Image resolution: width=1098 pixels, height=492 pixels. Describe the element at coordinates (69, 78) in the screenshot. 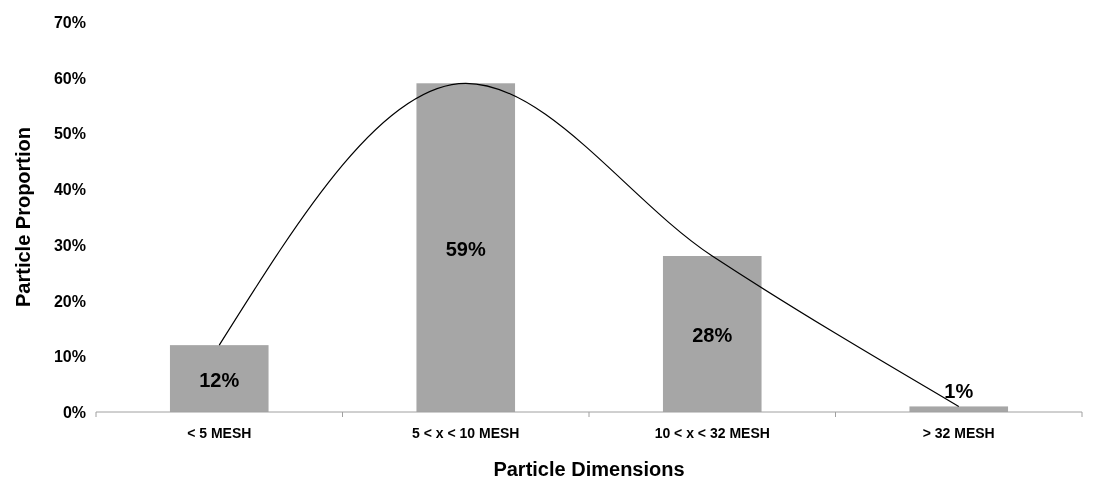

I see `y-tick-label: 60%` at that location.